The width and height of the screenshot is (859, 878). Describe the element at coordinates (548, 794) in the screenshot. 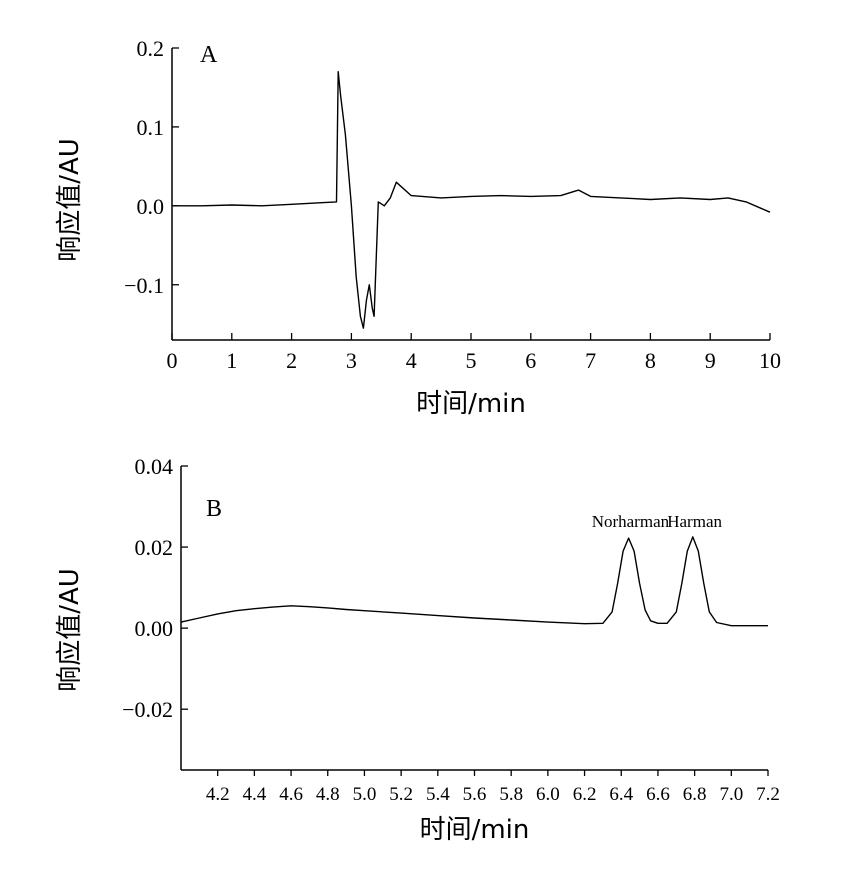

I see `x-tick-label: 6.0` at that location.